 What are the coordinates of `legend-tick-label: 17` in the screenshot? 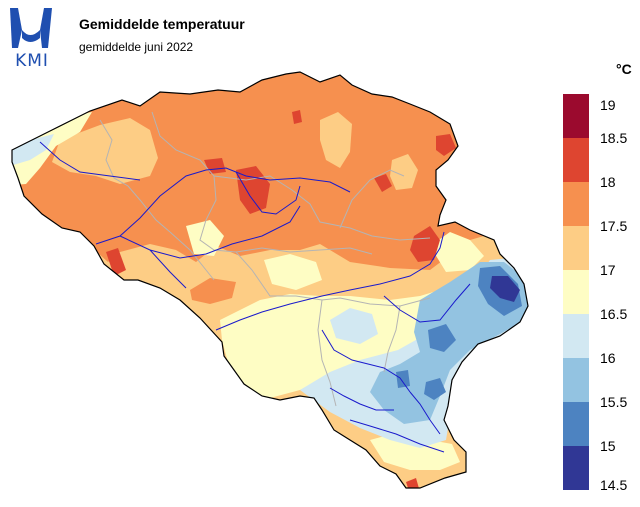 It's located at (608, 270).